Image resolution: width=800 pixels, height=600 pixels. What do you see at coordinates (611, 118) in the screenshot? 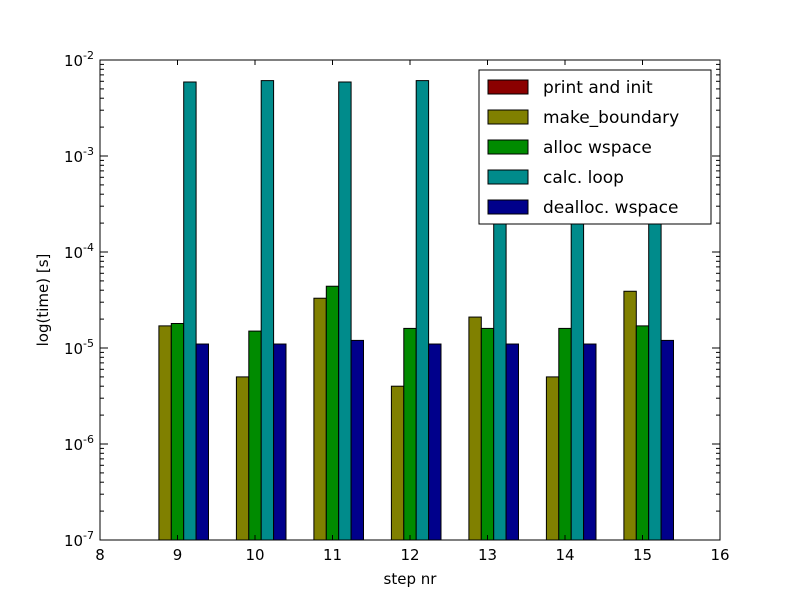
I see `legend-label: make_boundary` at bounding box center [611, 118].